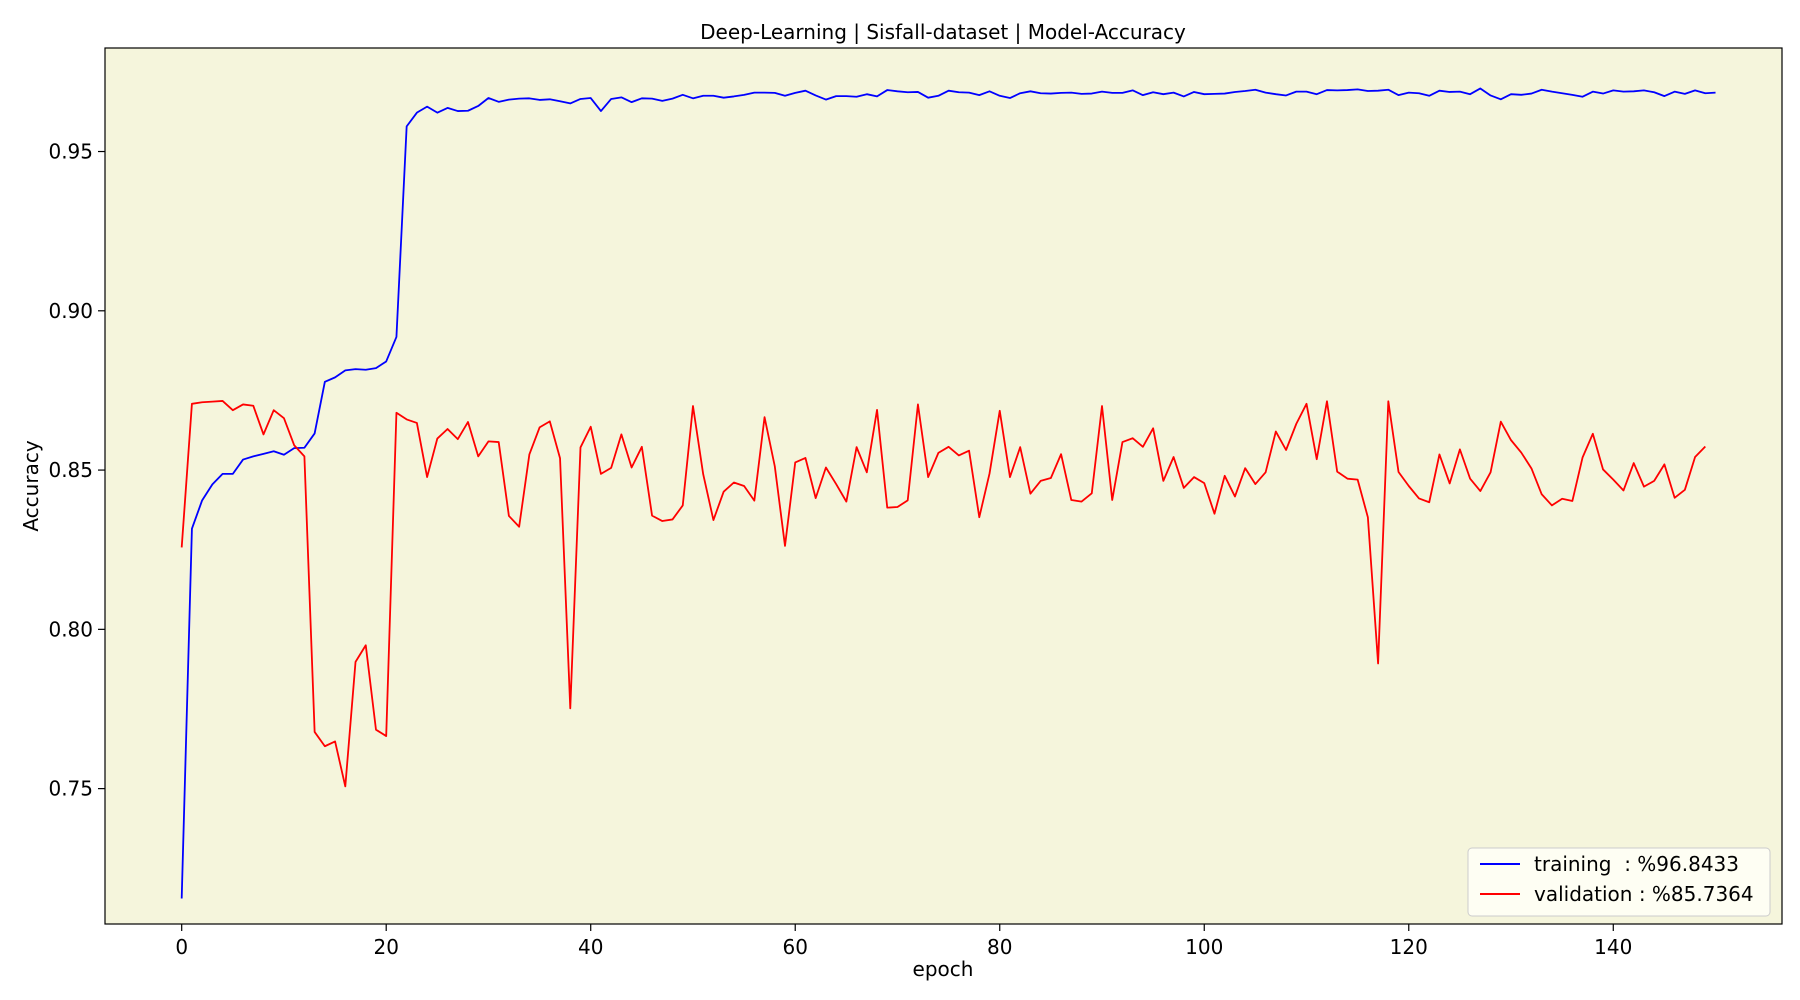  Describe the element at coordinates (1644, 894) in the screenshot. I see `legend-label-validation: validation : %85.7364` at that location.